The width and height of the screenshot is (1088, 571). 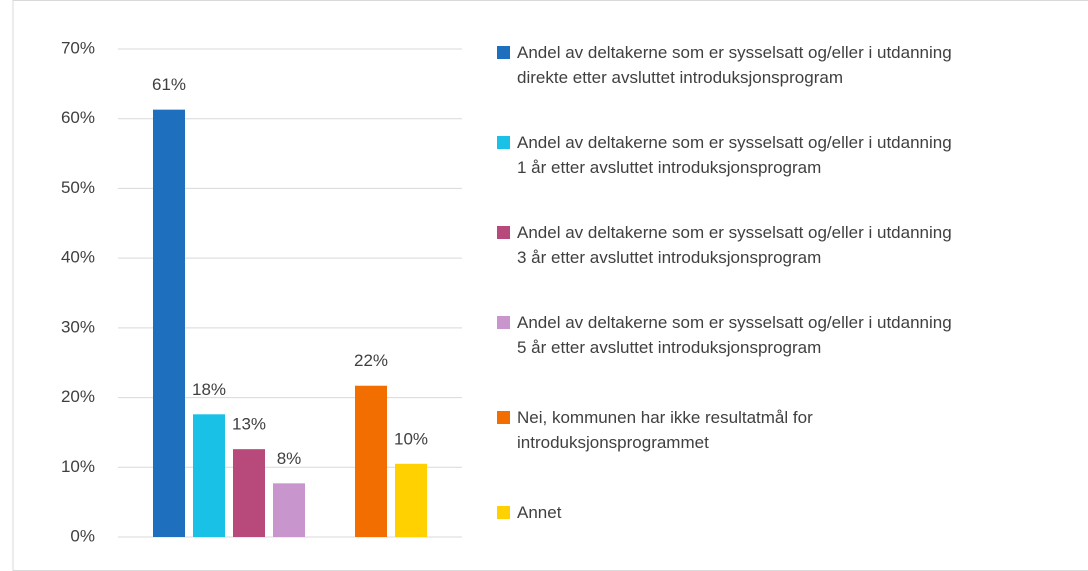 What do you see at coordinates (78, 326) in the screenshot?
I see `y-tick-label: 30%` at bounding box center [78, 326].